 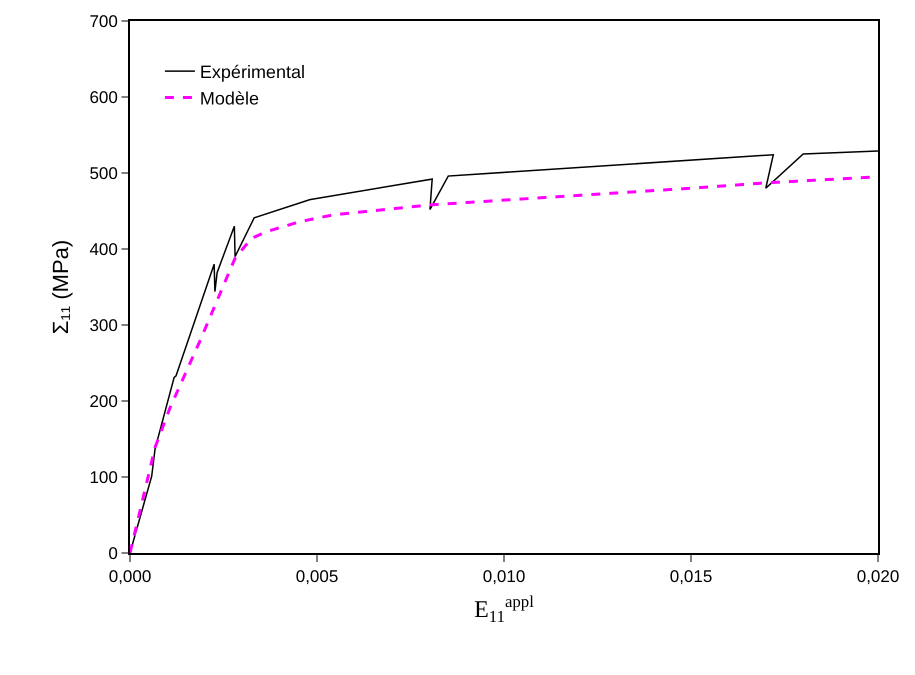 What do you see at coordinates (130, 576) in the screenshot?
I see `x-tick-label: 0,000` at bounding box center [130, 576].